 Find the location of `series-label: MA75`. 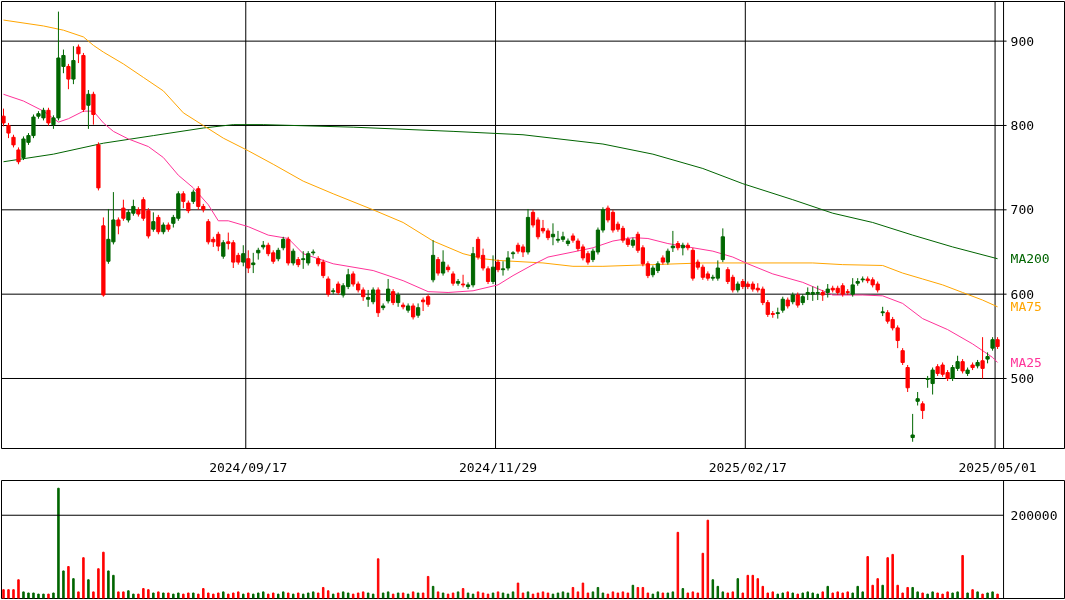

series-label: MA75 is located at coordinates (1026, 307).